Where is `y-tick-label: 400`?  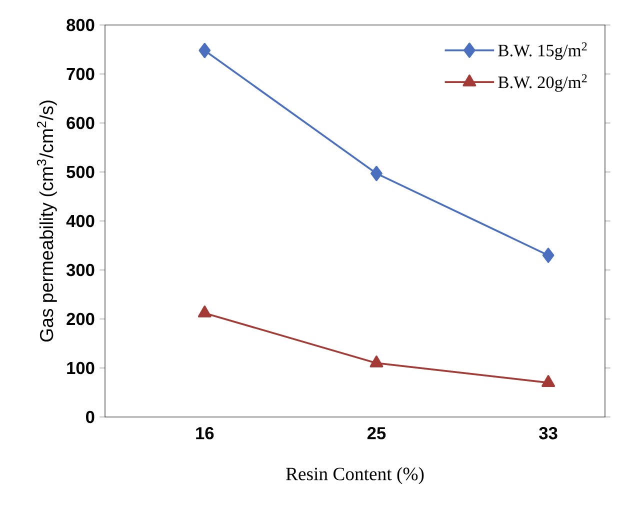 y-tick-label: 400 is located at coordinates (80, 221).